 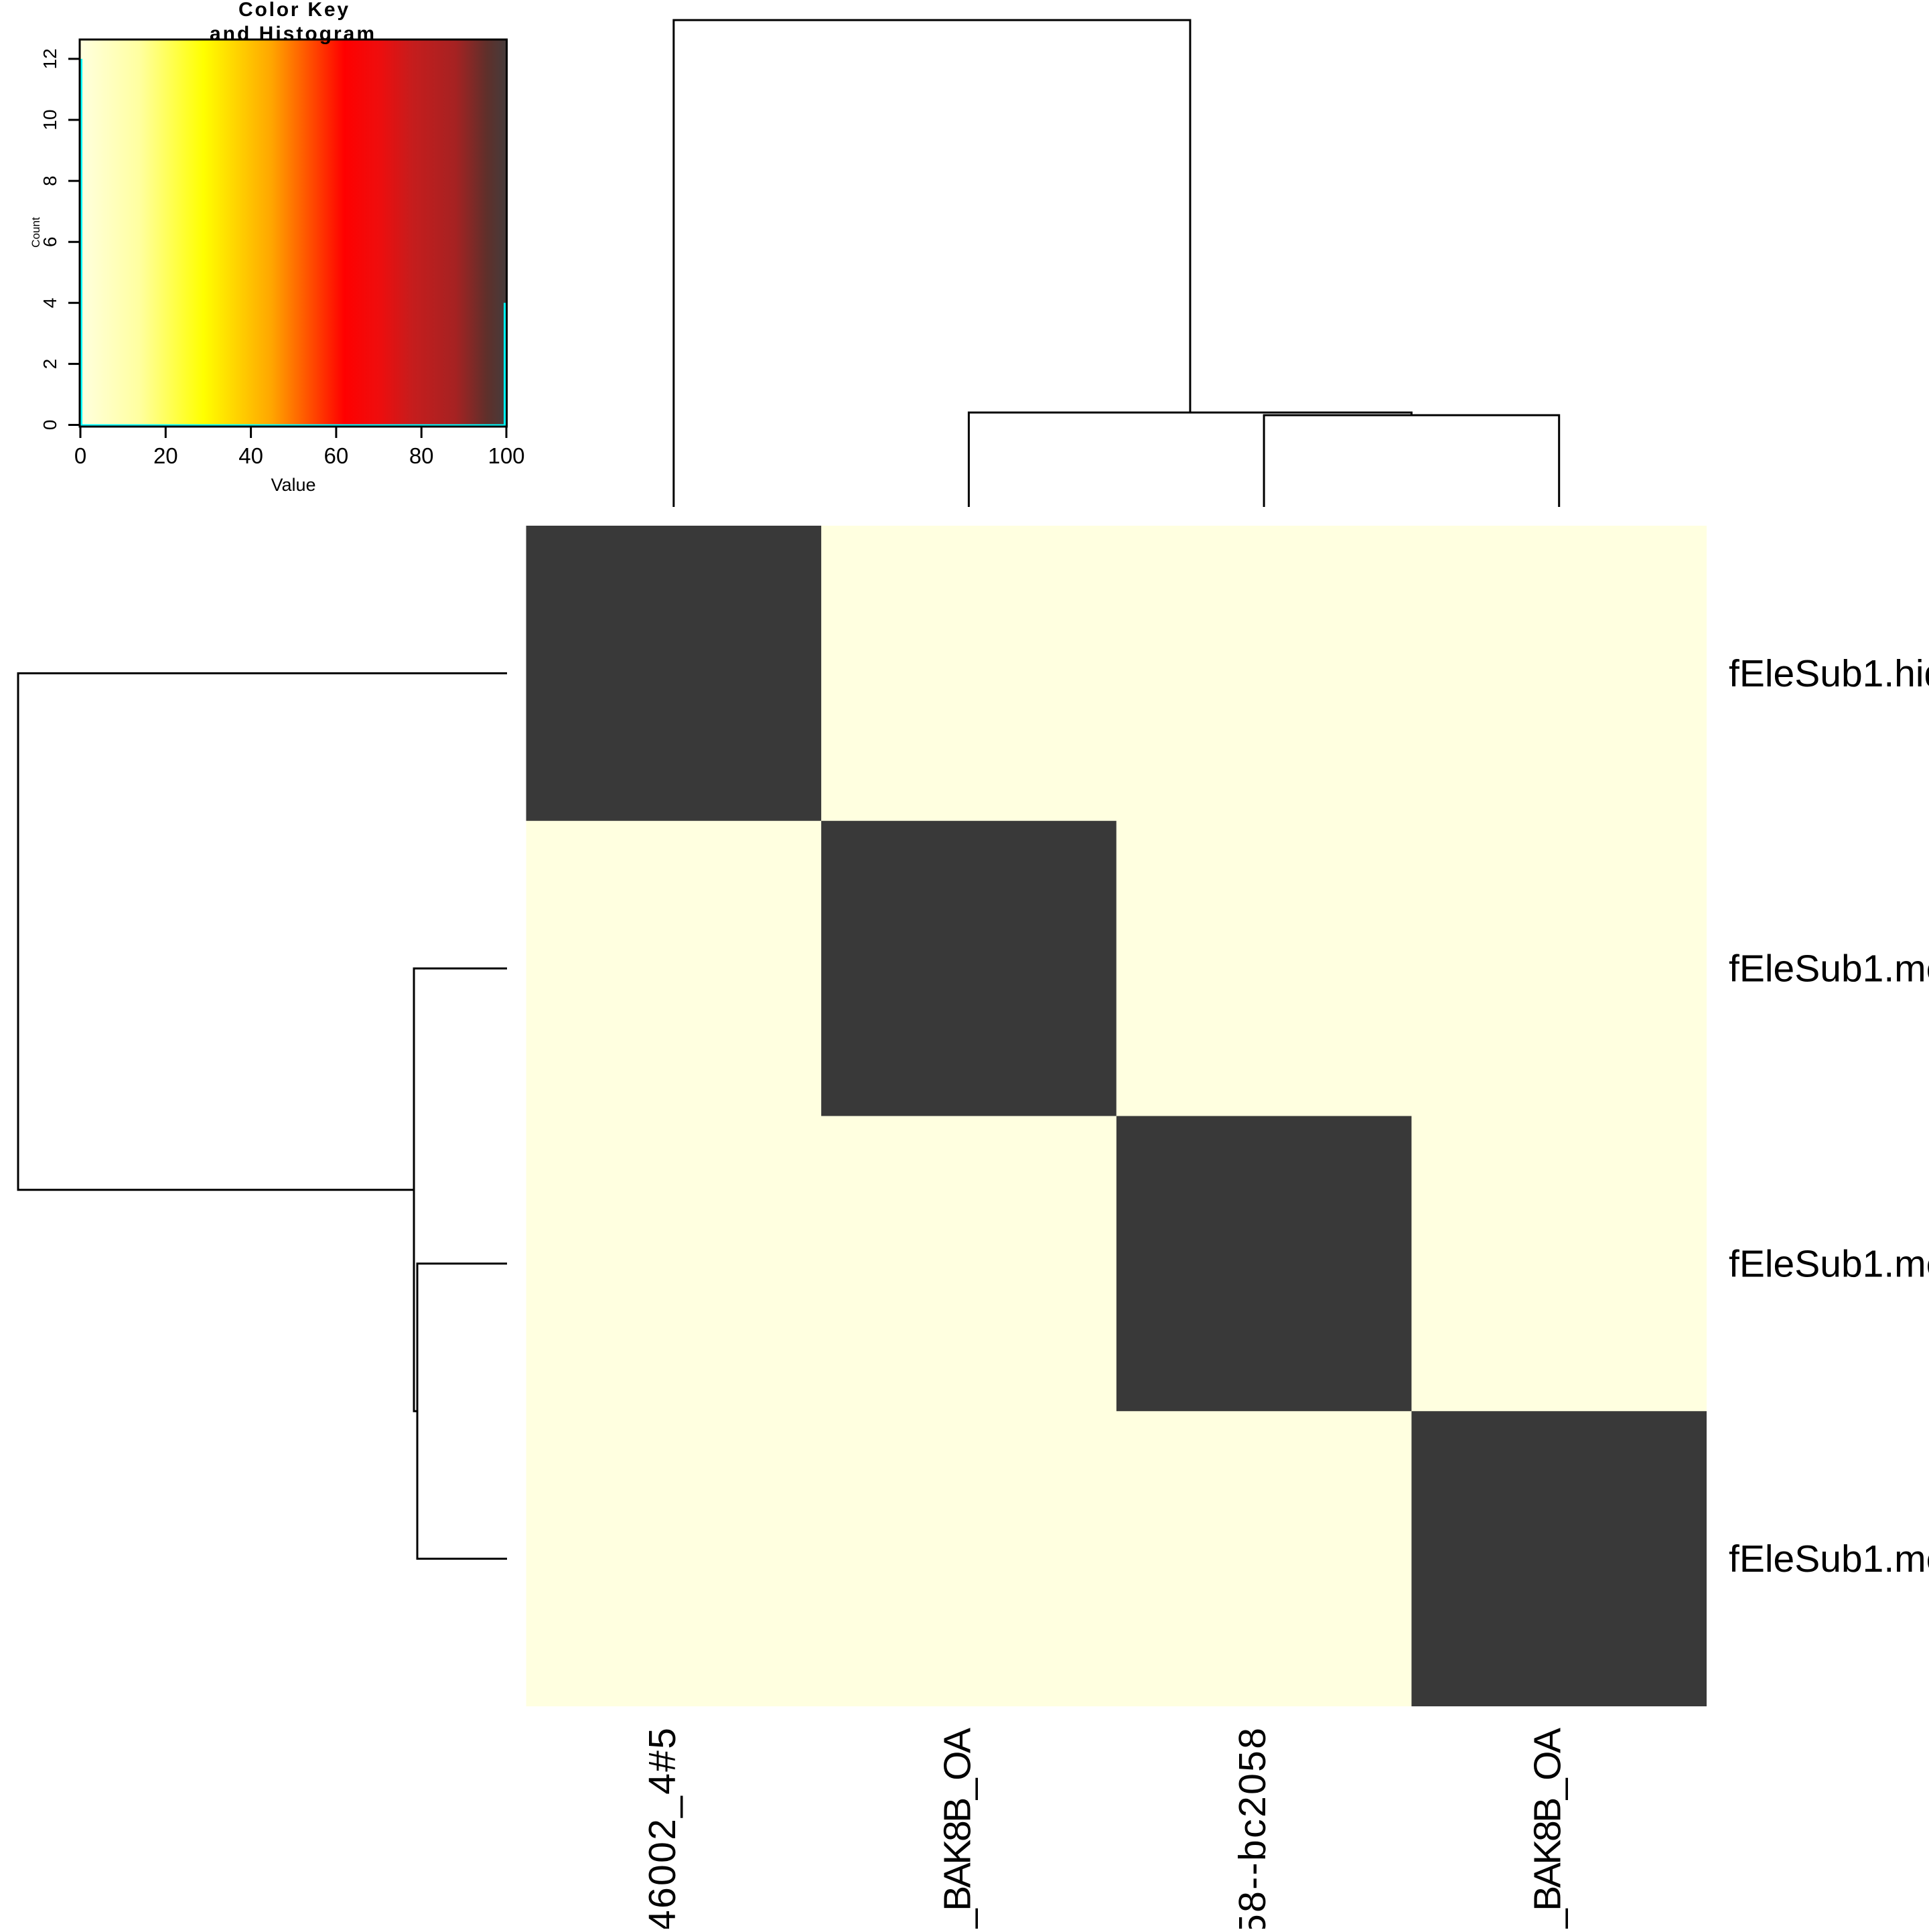 I want to click on svg-text: 12, so click(x=50, y=58).